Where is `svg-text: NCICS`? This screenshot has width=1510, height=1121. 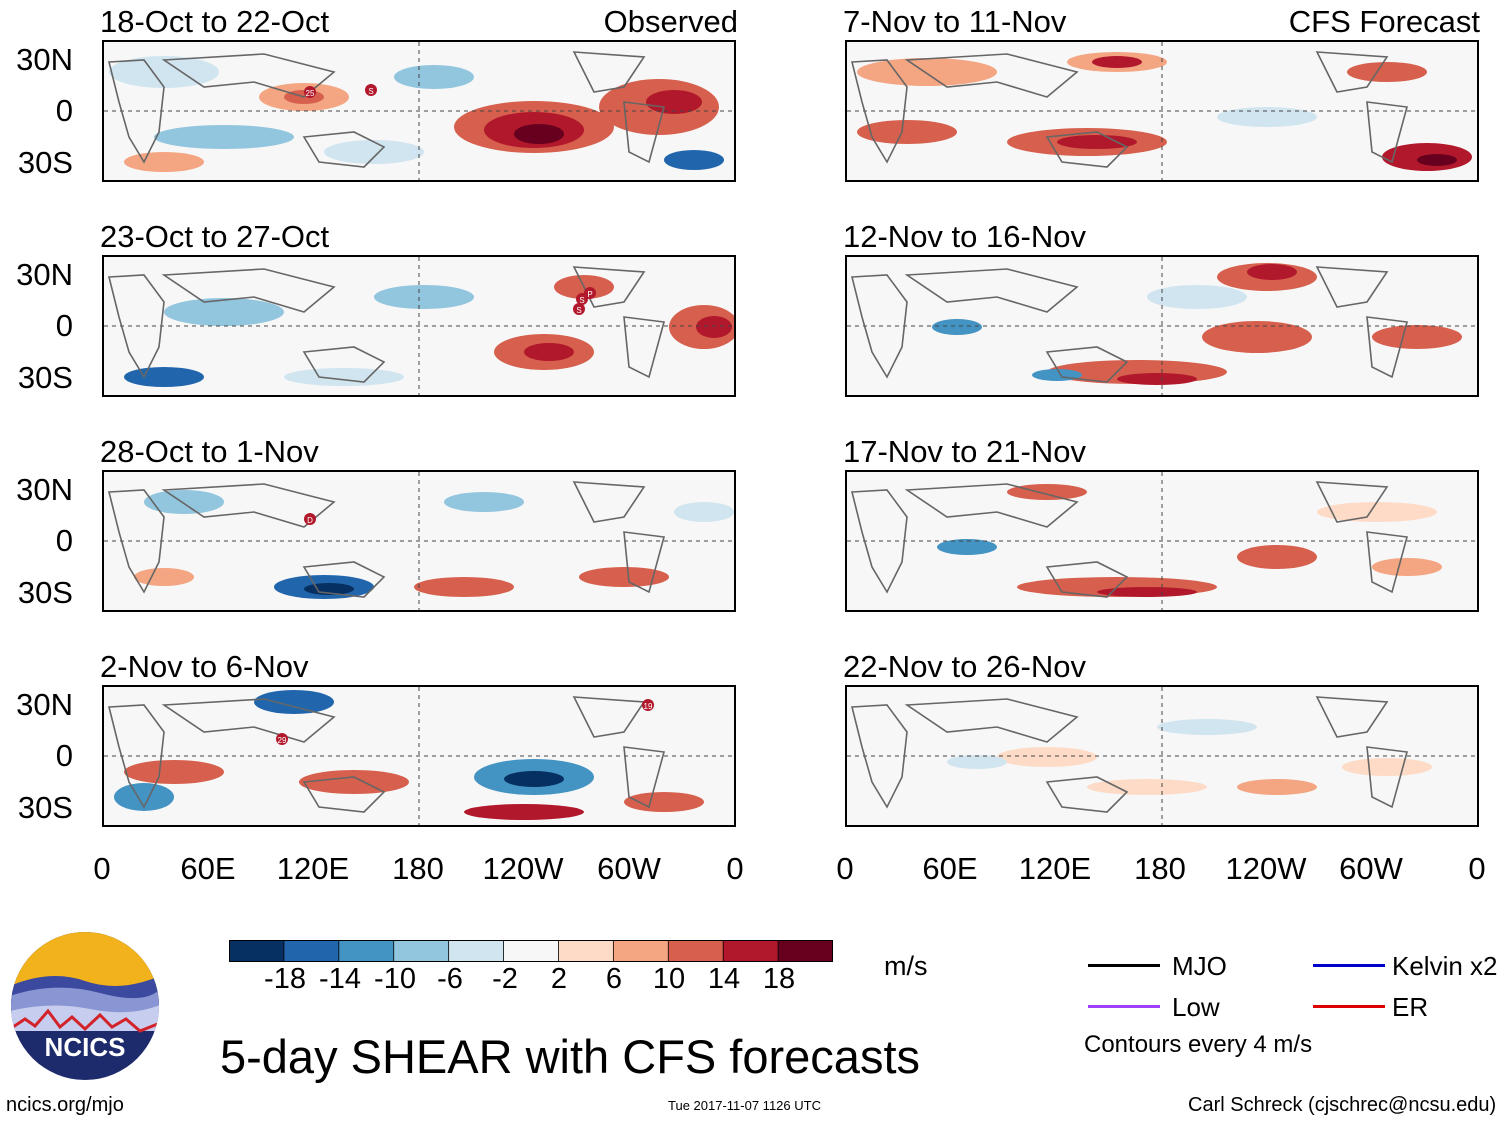 svg-text: NCICS is located at coordinates (85, 1047).